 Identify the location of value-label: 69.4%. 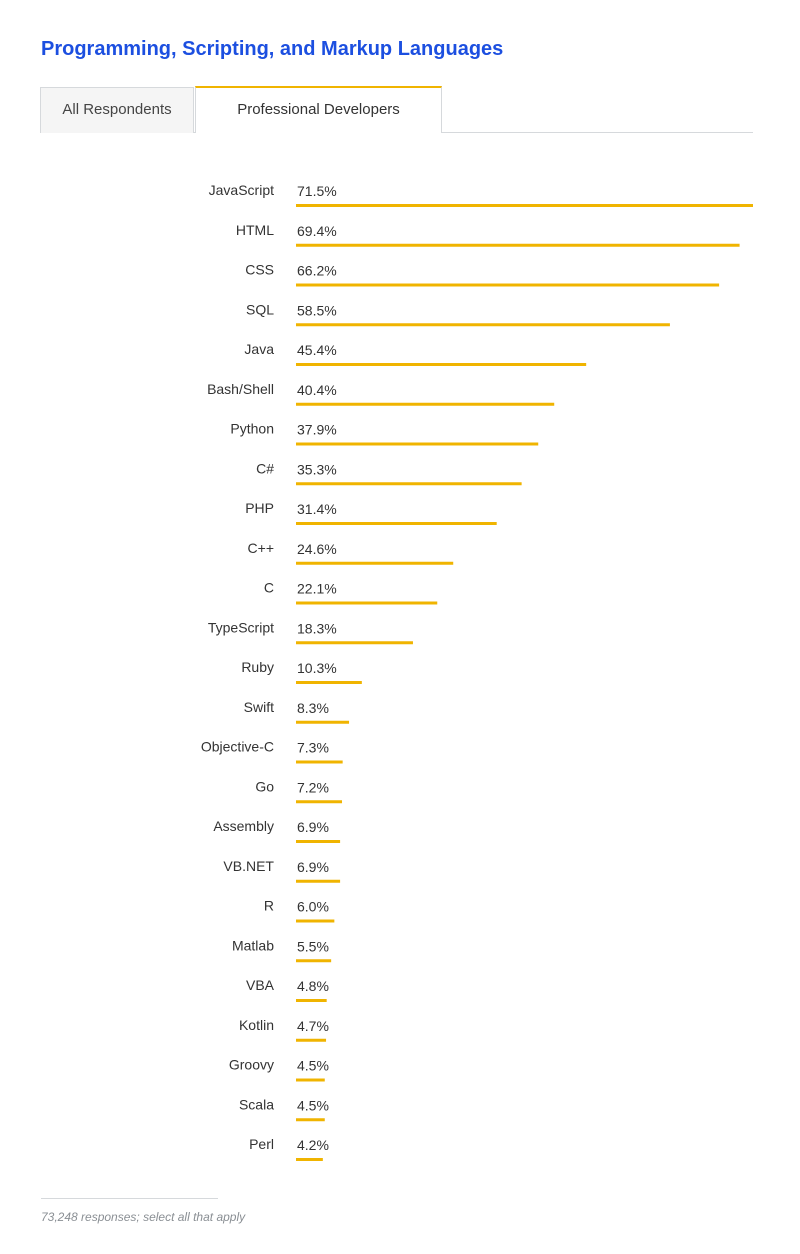
(317, 231).